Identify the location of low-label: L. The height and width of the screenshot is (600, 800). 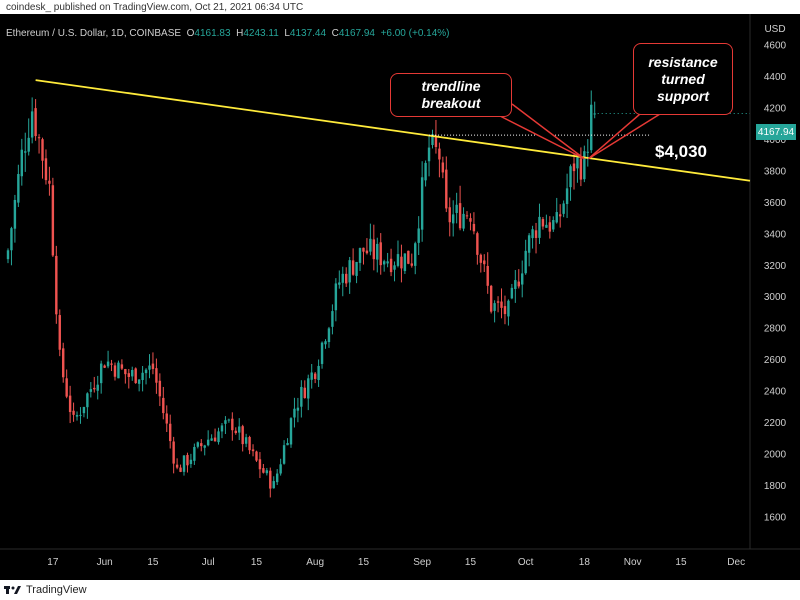
(287, 33).